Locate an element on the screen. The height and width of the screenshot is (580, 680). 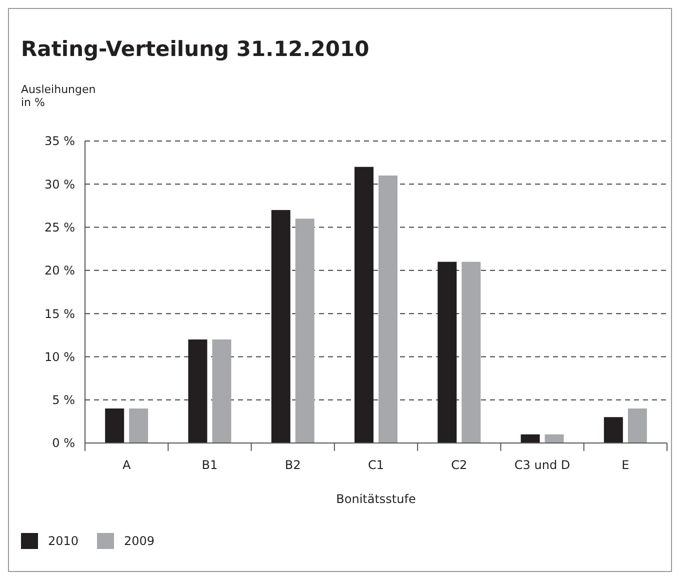
y-tick-label: 25 % is located at coordinates (59, 227).